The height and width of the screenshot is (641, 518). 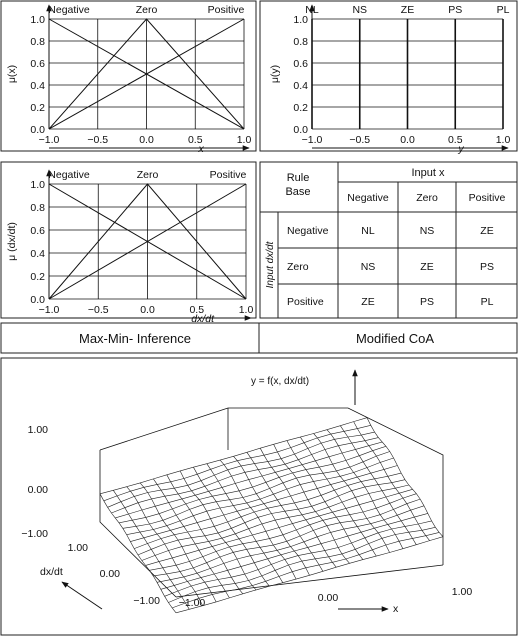 What do you see at coordinates (428, 173) in the screenshot?
I see `rule-base-col-header: Input x` at bounding box center [428, 173].